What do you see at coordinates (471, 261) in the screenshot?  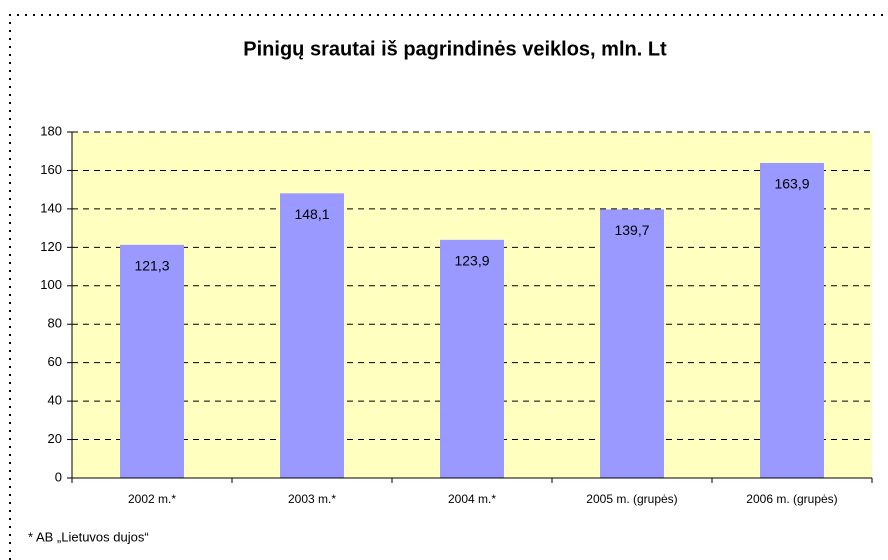 I see `value-label: 123,9` at bounding box center [471, 261].